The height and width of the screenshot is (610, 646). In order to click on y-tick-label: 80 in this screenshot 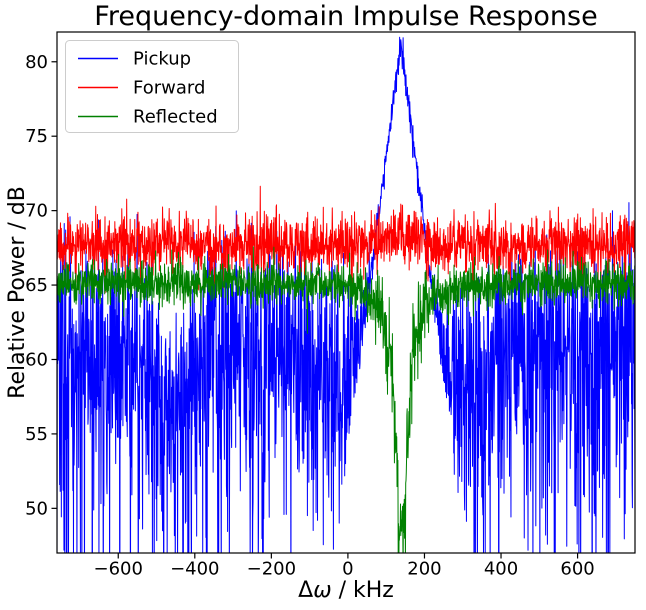, I will do `click(36, 62)`.